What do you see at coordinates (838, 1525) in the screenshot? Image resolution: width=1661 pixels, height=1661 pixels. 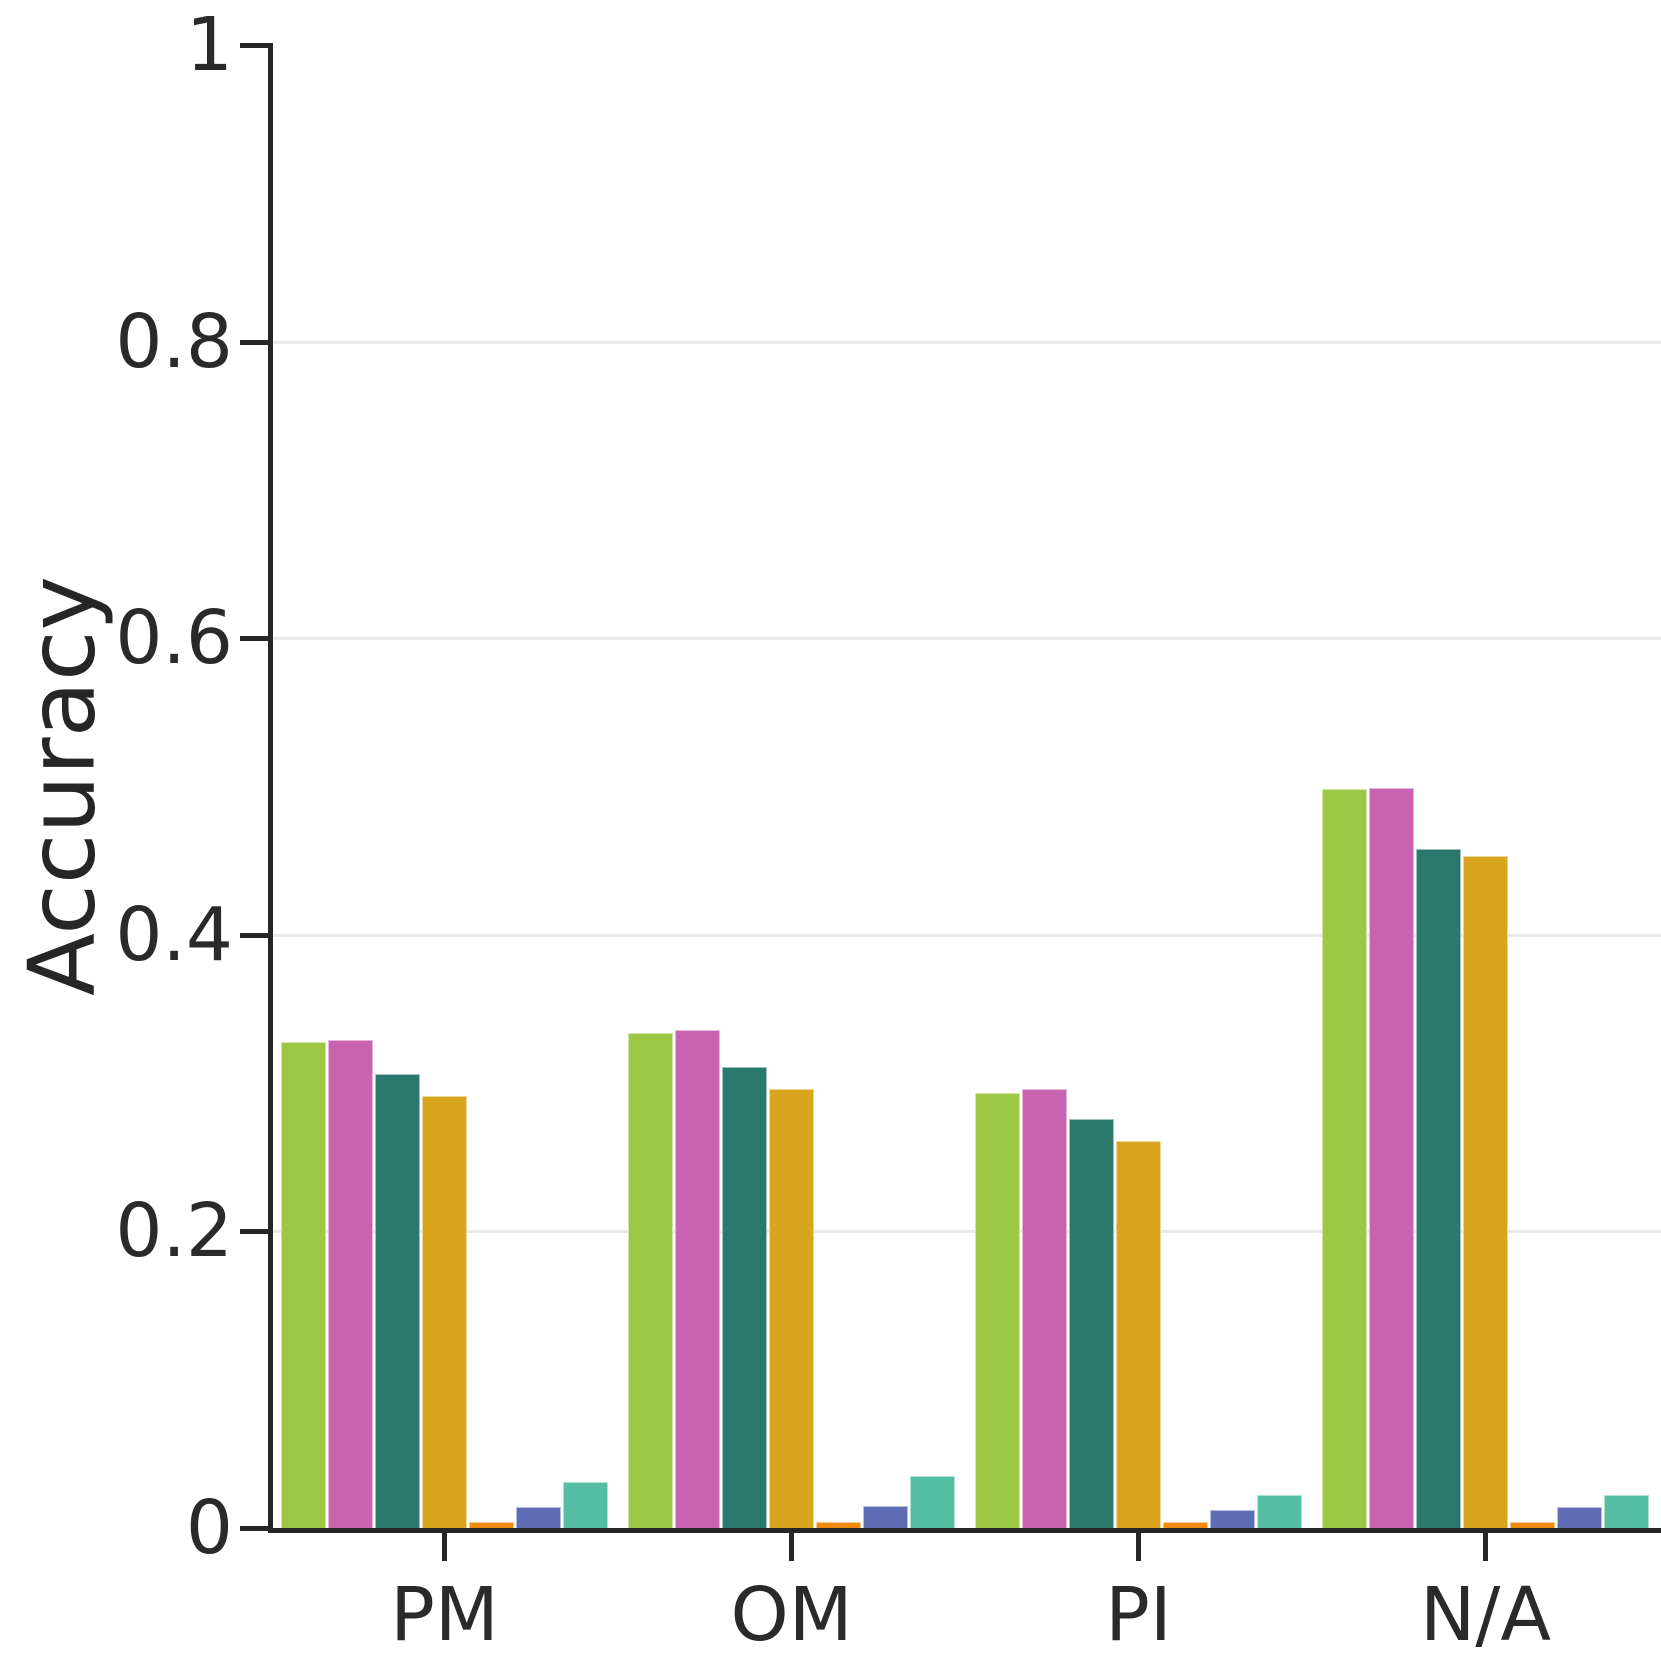 I see `bar-OM-orange` at bounding box center [838, 1525].